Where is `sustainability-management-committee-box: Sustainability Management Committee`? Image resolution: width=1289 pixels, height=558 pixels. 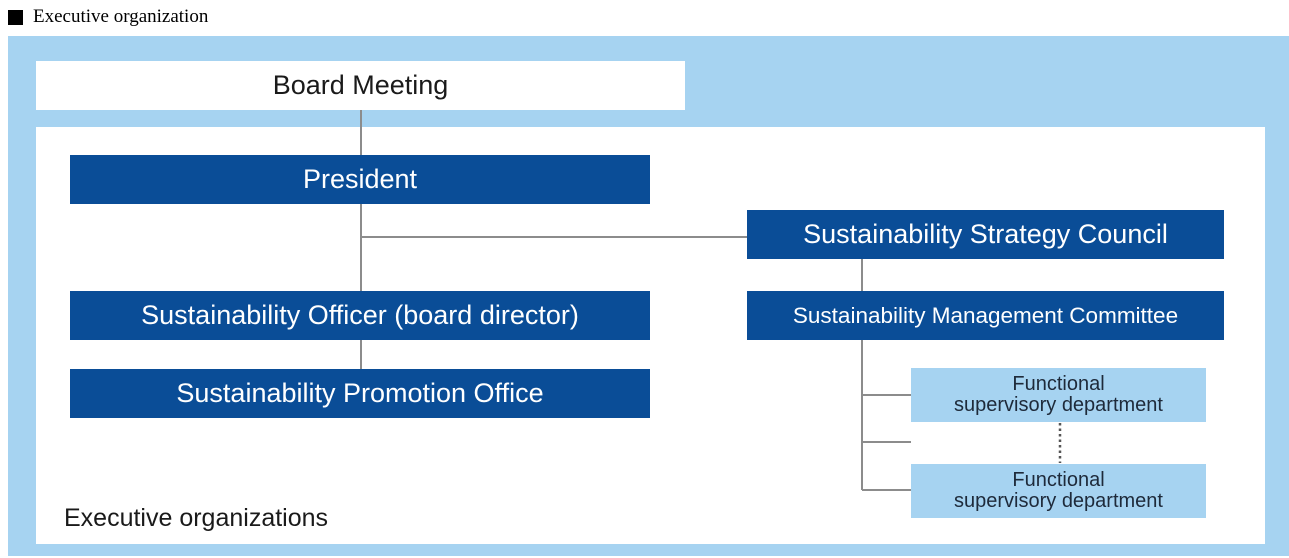
sustainability-management-committee-box: Sustainability Management Committee is located at coordinates (985, 315).